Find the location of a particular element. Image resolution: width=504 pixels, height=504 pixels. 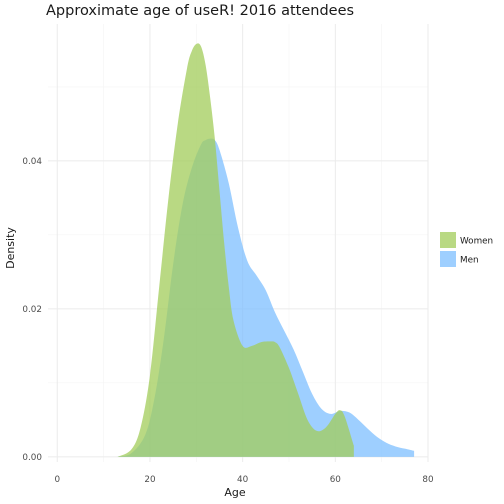

legend-label-men: Men is located at coordinates (469, 261).